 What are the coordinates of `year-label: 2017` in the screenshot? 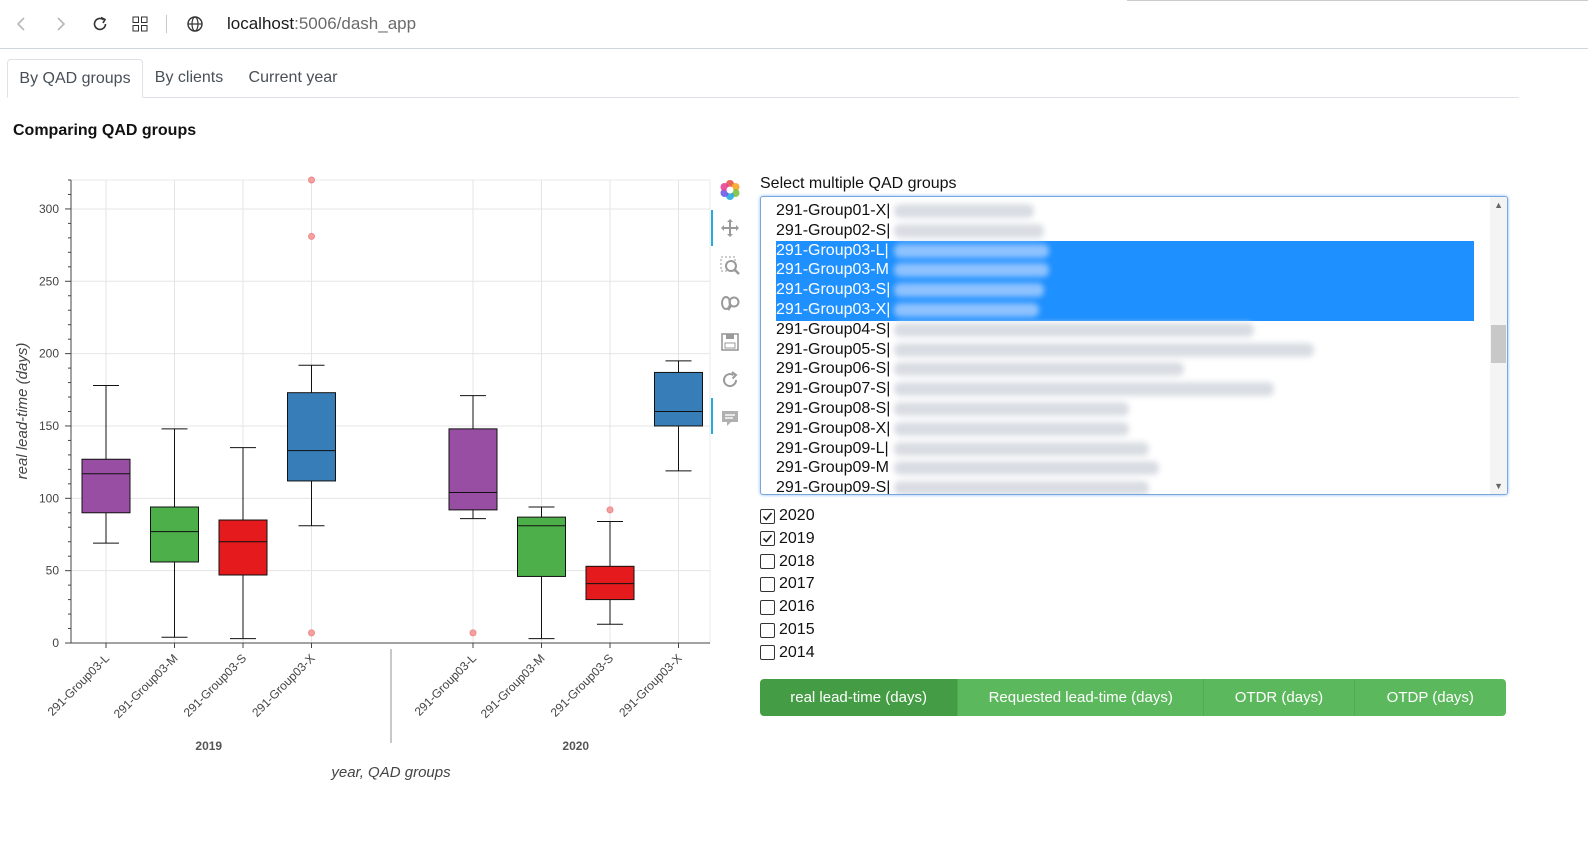 It's located at (797, 584).